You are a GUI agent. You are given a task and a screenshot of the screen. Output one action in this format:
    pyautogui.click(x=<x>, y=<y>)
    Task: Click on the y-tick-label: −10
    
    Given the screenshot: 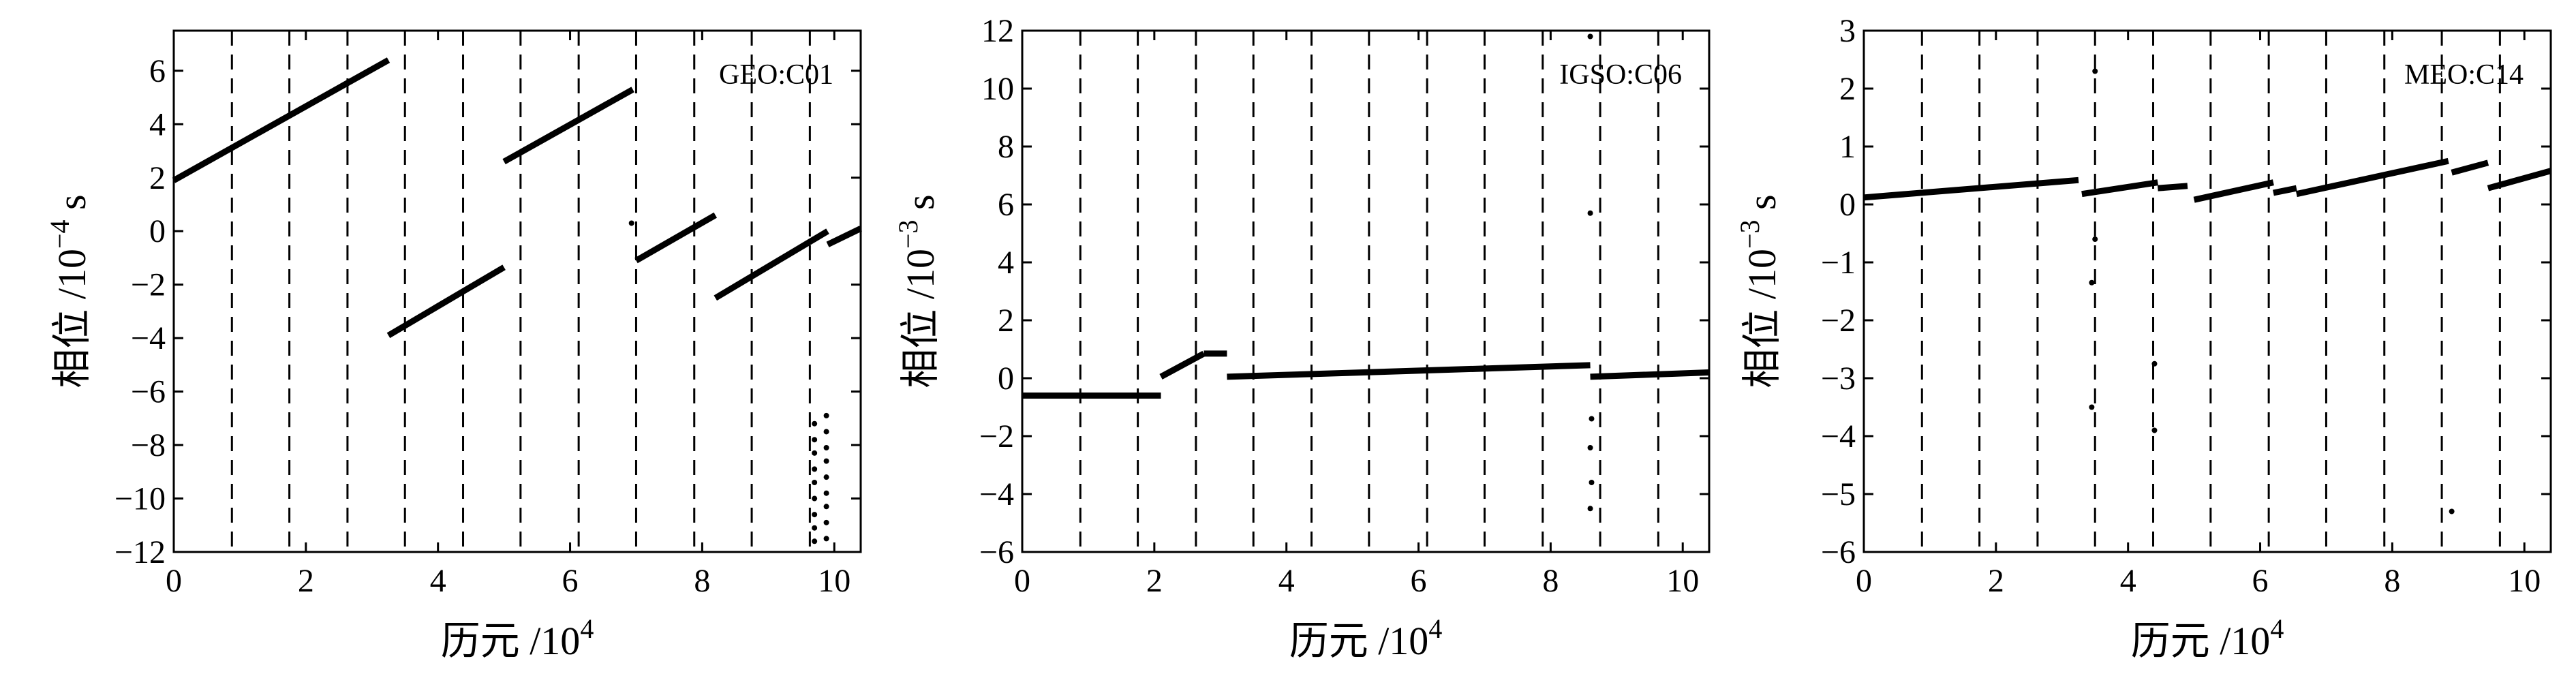 What is the action you would take?
    pyautogui.click(x=140, y=499)
    